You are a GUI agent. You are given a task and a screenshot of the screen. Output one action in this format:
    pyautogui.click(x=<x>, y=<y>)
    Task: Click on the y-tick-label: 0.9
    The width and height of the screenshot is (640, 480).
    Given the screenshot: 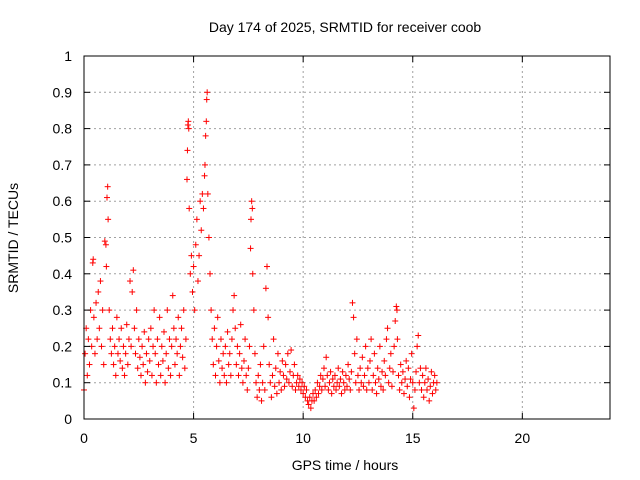 What is the action you would take?
    pyautogui.click(x=63, y=92)
    